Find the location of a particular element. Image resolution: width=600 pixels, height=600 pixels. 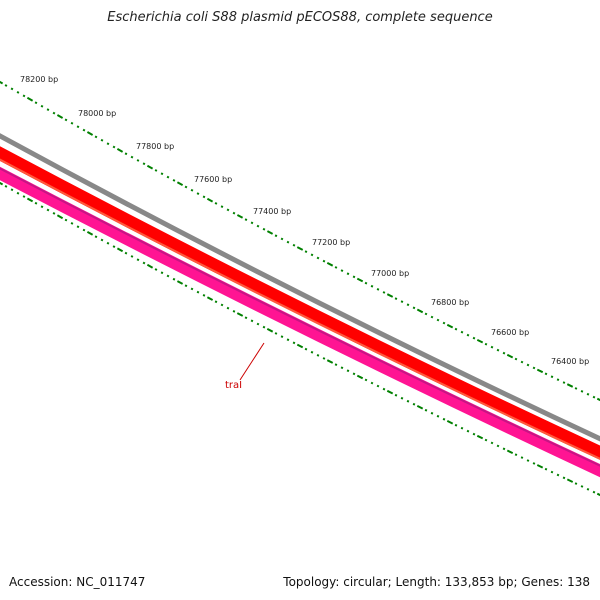

tick-label-77800: 77800 bp is located at coordinates (155, 146).